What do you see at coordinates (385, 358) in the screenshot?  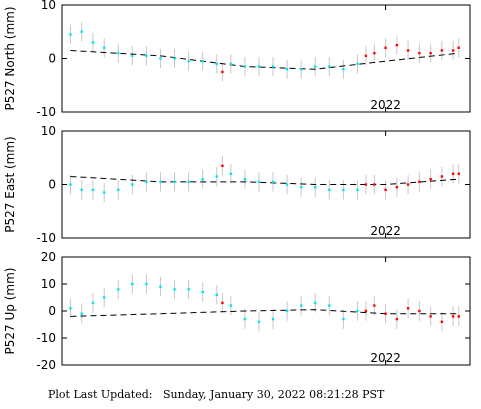 I see `up-x-tick-label: 2022` at bounding box center [385, 358].